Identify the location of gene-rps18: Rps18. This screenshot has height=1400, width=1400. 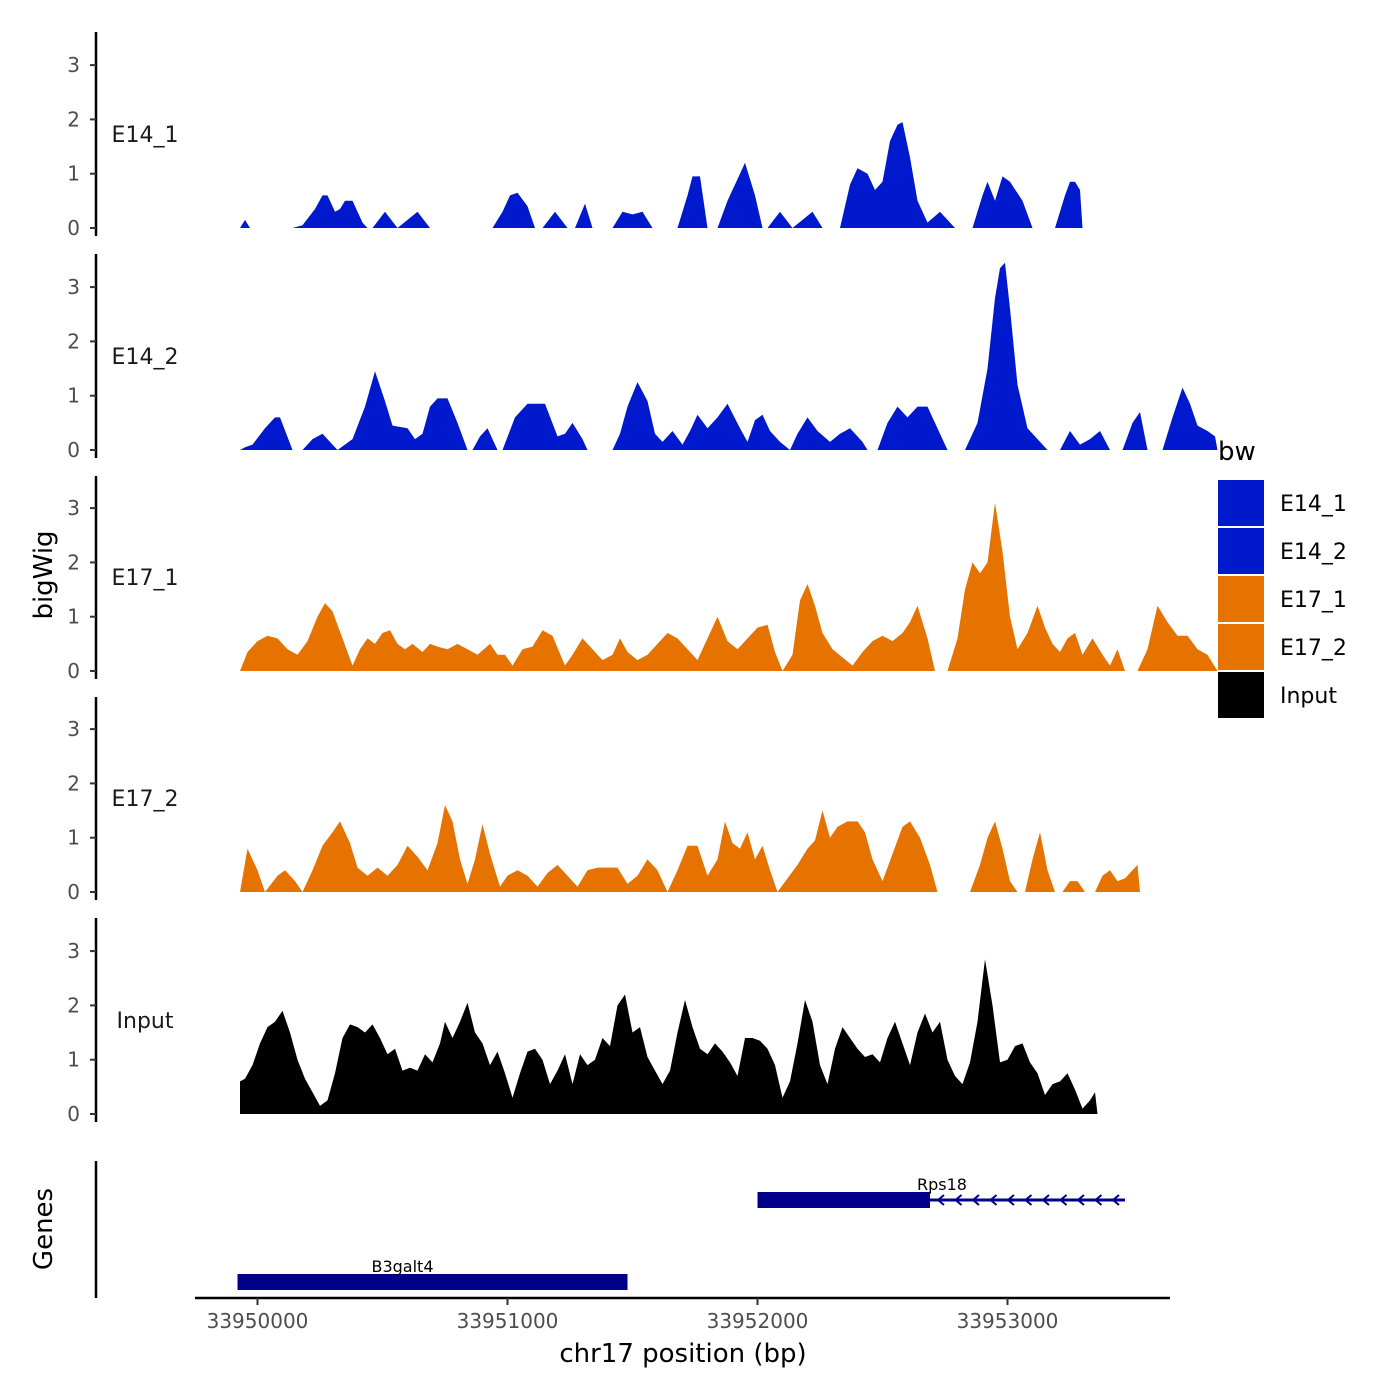
(941, 1191).